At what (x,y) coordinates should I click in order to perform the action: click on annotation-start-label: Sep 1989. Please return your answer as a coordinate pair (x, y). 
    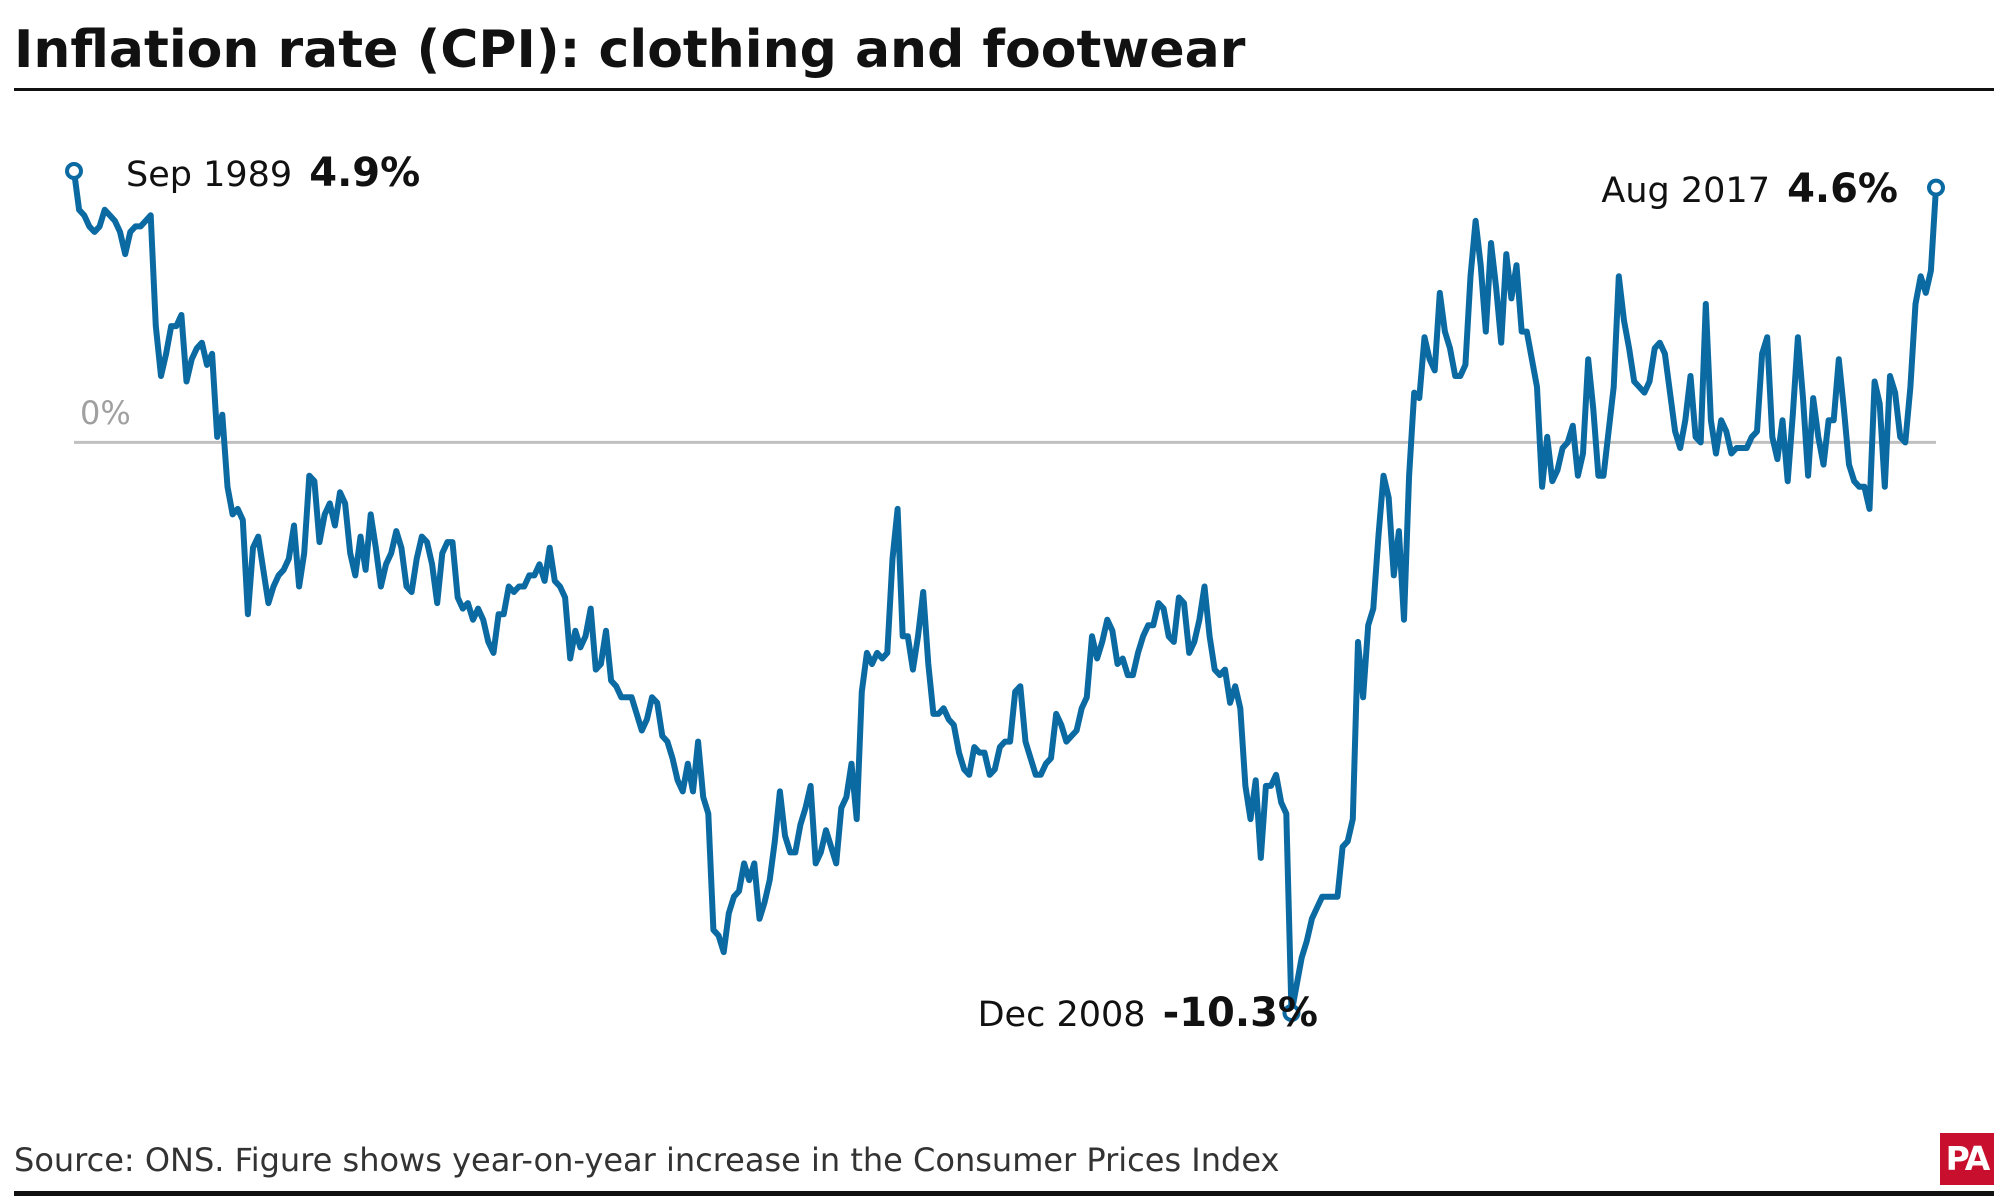
    Looking at the image, I should click on (209, 175).